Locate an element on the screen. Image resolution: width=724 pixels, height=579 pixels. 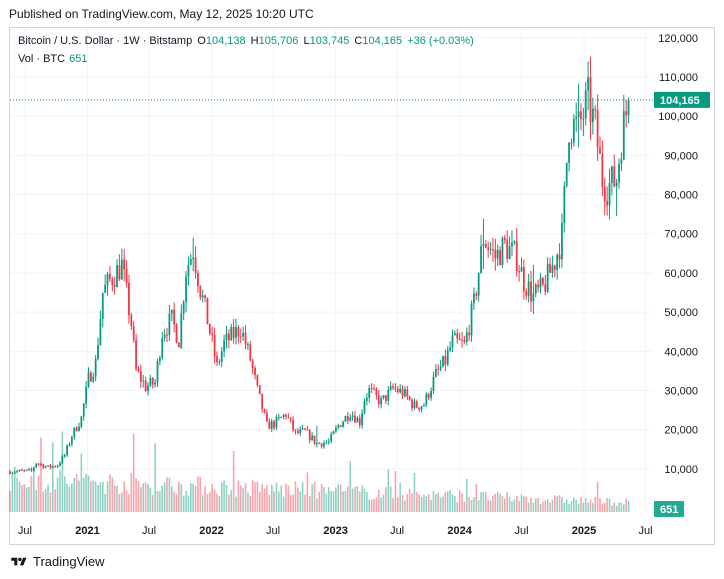
volume-tag: 651 is located at coordinates (669, 509).